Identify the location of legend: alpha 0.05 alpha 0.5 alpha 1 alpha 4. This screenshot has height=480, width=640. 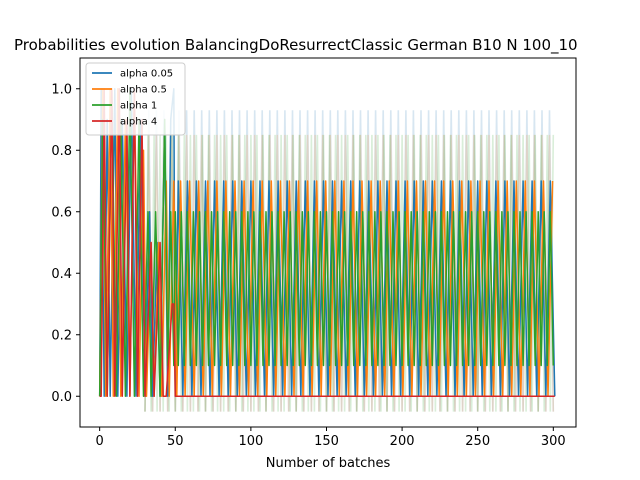
(135, 99).